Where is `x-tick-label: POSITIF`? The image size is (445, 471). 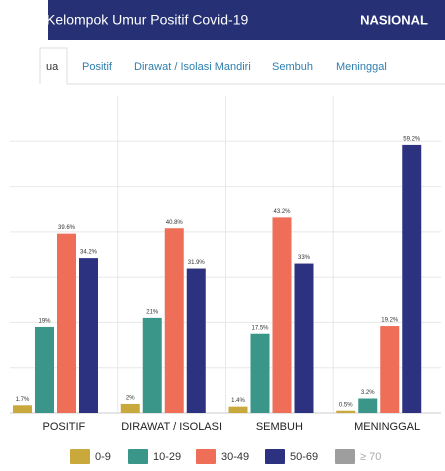
x-tick-label: POSITIF is located at coordinates (63, 427).